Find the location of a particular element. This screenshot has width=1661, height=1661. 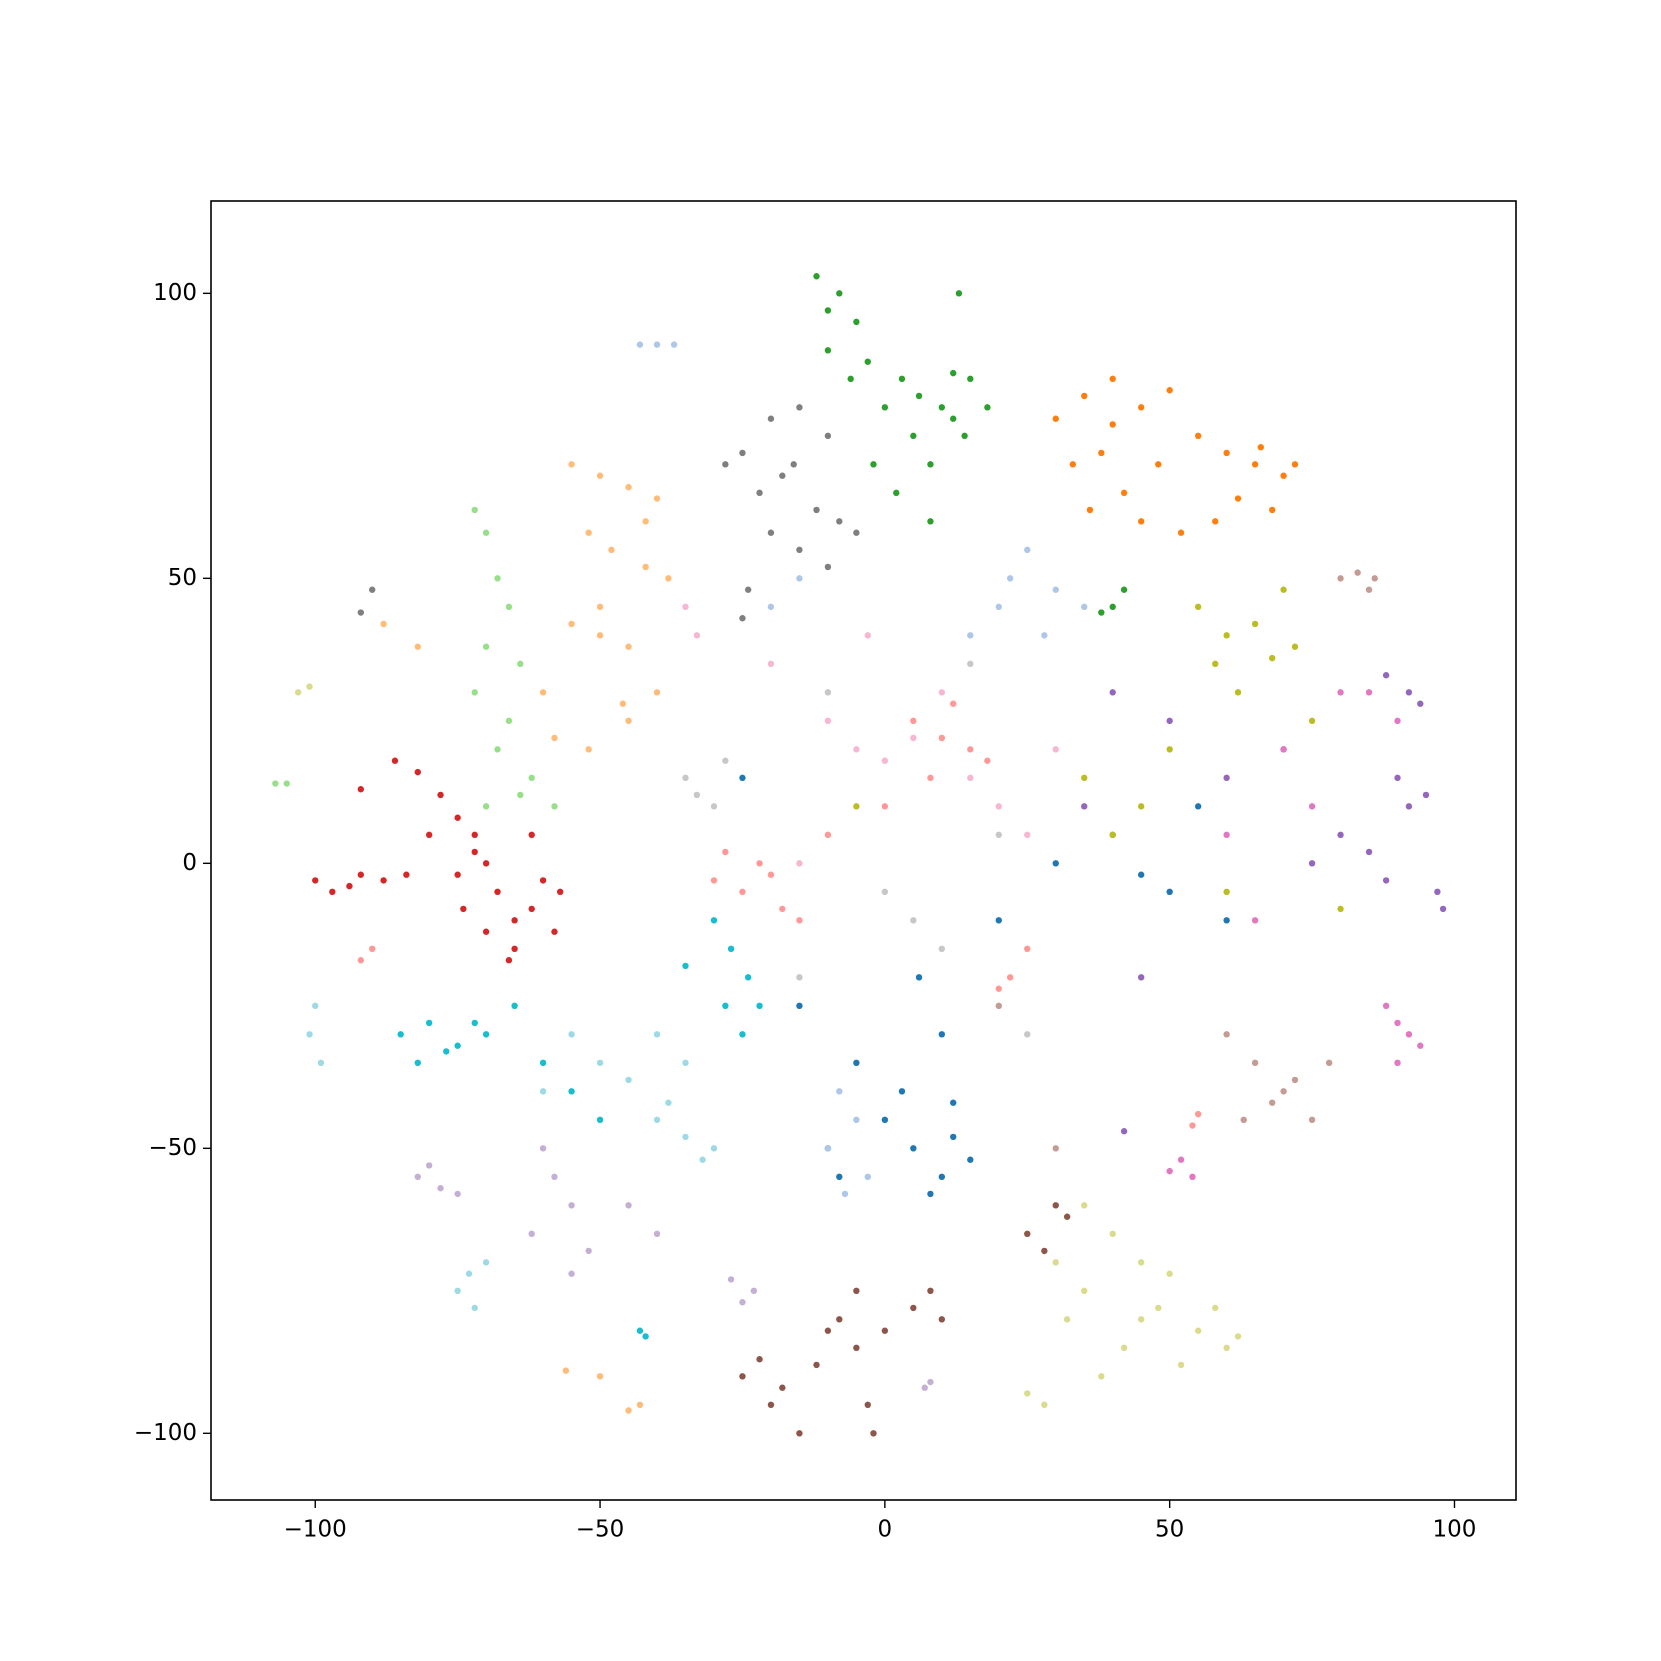

x-tick-label: 100 is located at coordinates (1455, 1530).